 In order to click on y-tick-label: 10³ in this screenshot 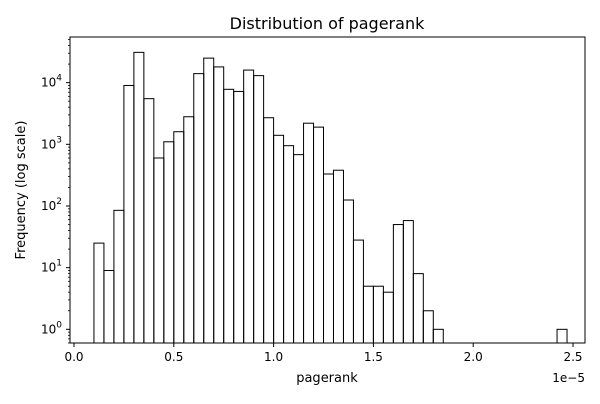, I will do `click(51, 143)`.